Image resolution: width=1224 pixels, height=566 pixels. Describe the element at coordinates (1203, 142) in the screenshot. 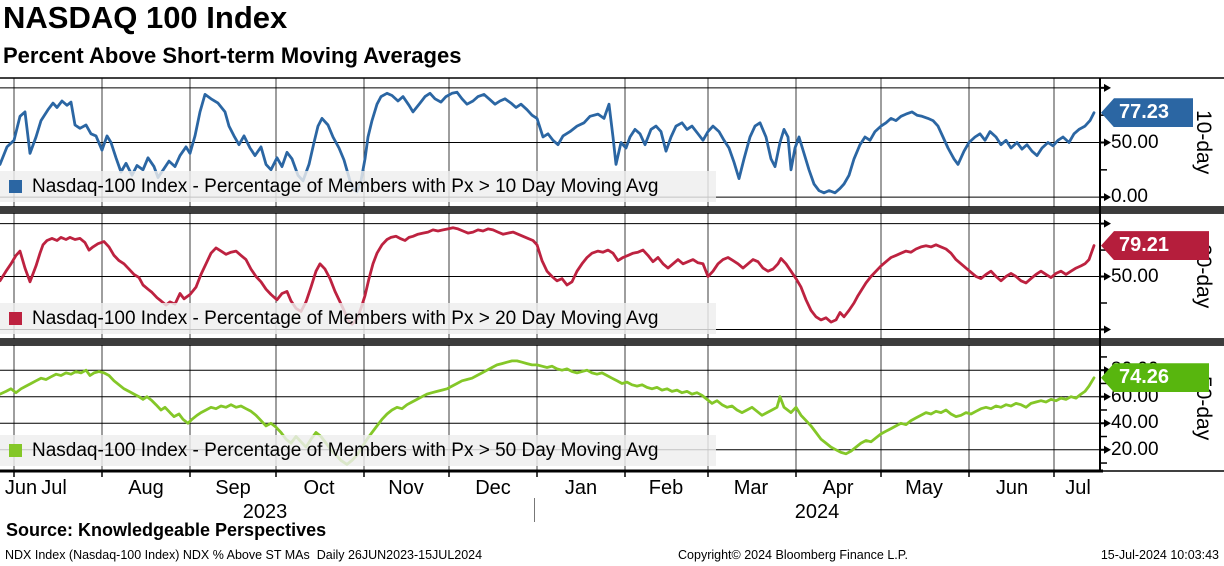

I see `panel-side-label-10-day: 10-day` at that location.